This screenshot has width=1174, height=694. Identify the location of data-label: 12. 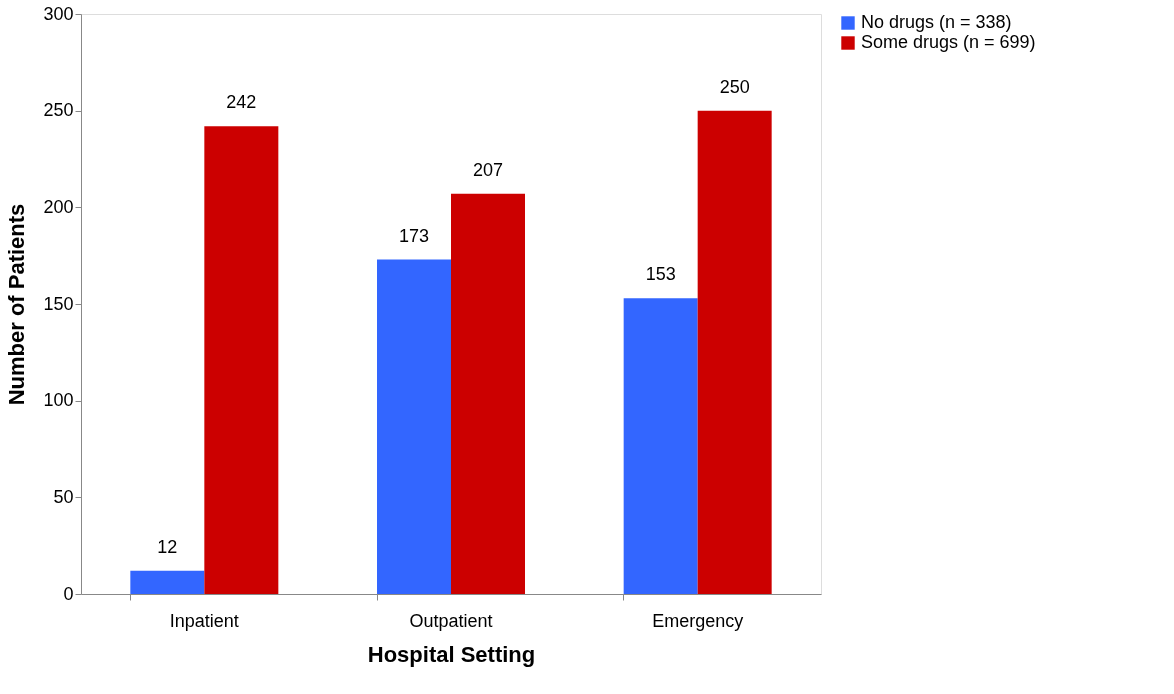
(167, 546).